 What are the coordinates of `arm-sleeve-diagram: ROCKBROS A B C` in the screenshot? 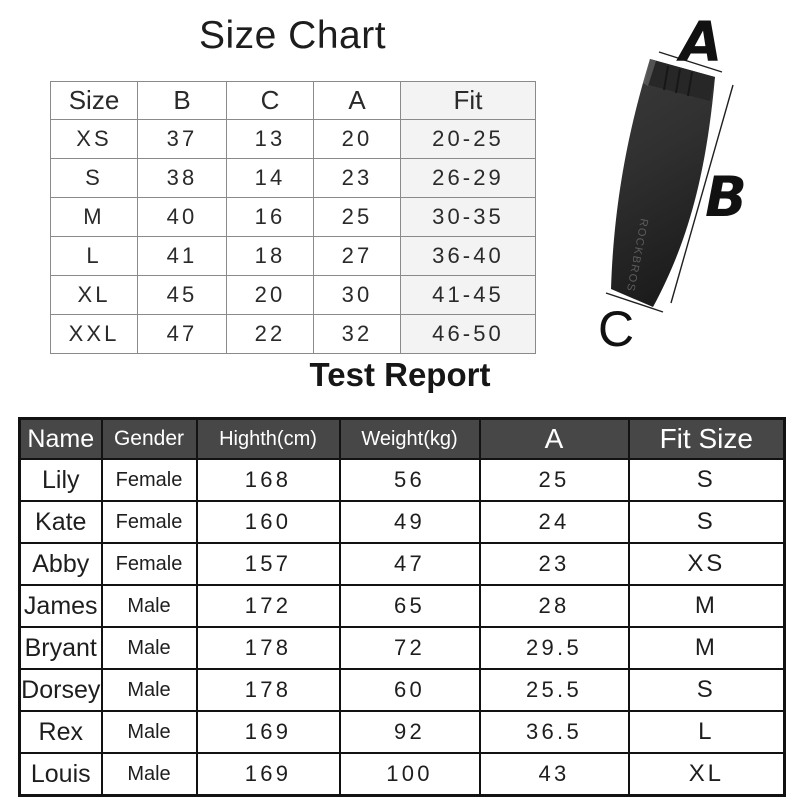 It's located at (690, 180).